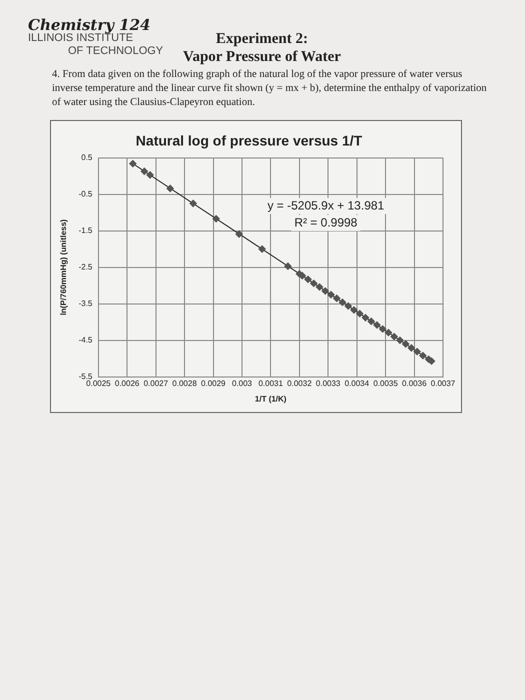 Image resolution: width=525 pixels, height=700 pixels. What do you see at coordinates (249, 140) in the screenshot?
I see `chart-title: Natural log of pressure versus 1/T` at bounding box center [249, 140].